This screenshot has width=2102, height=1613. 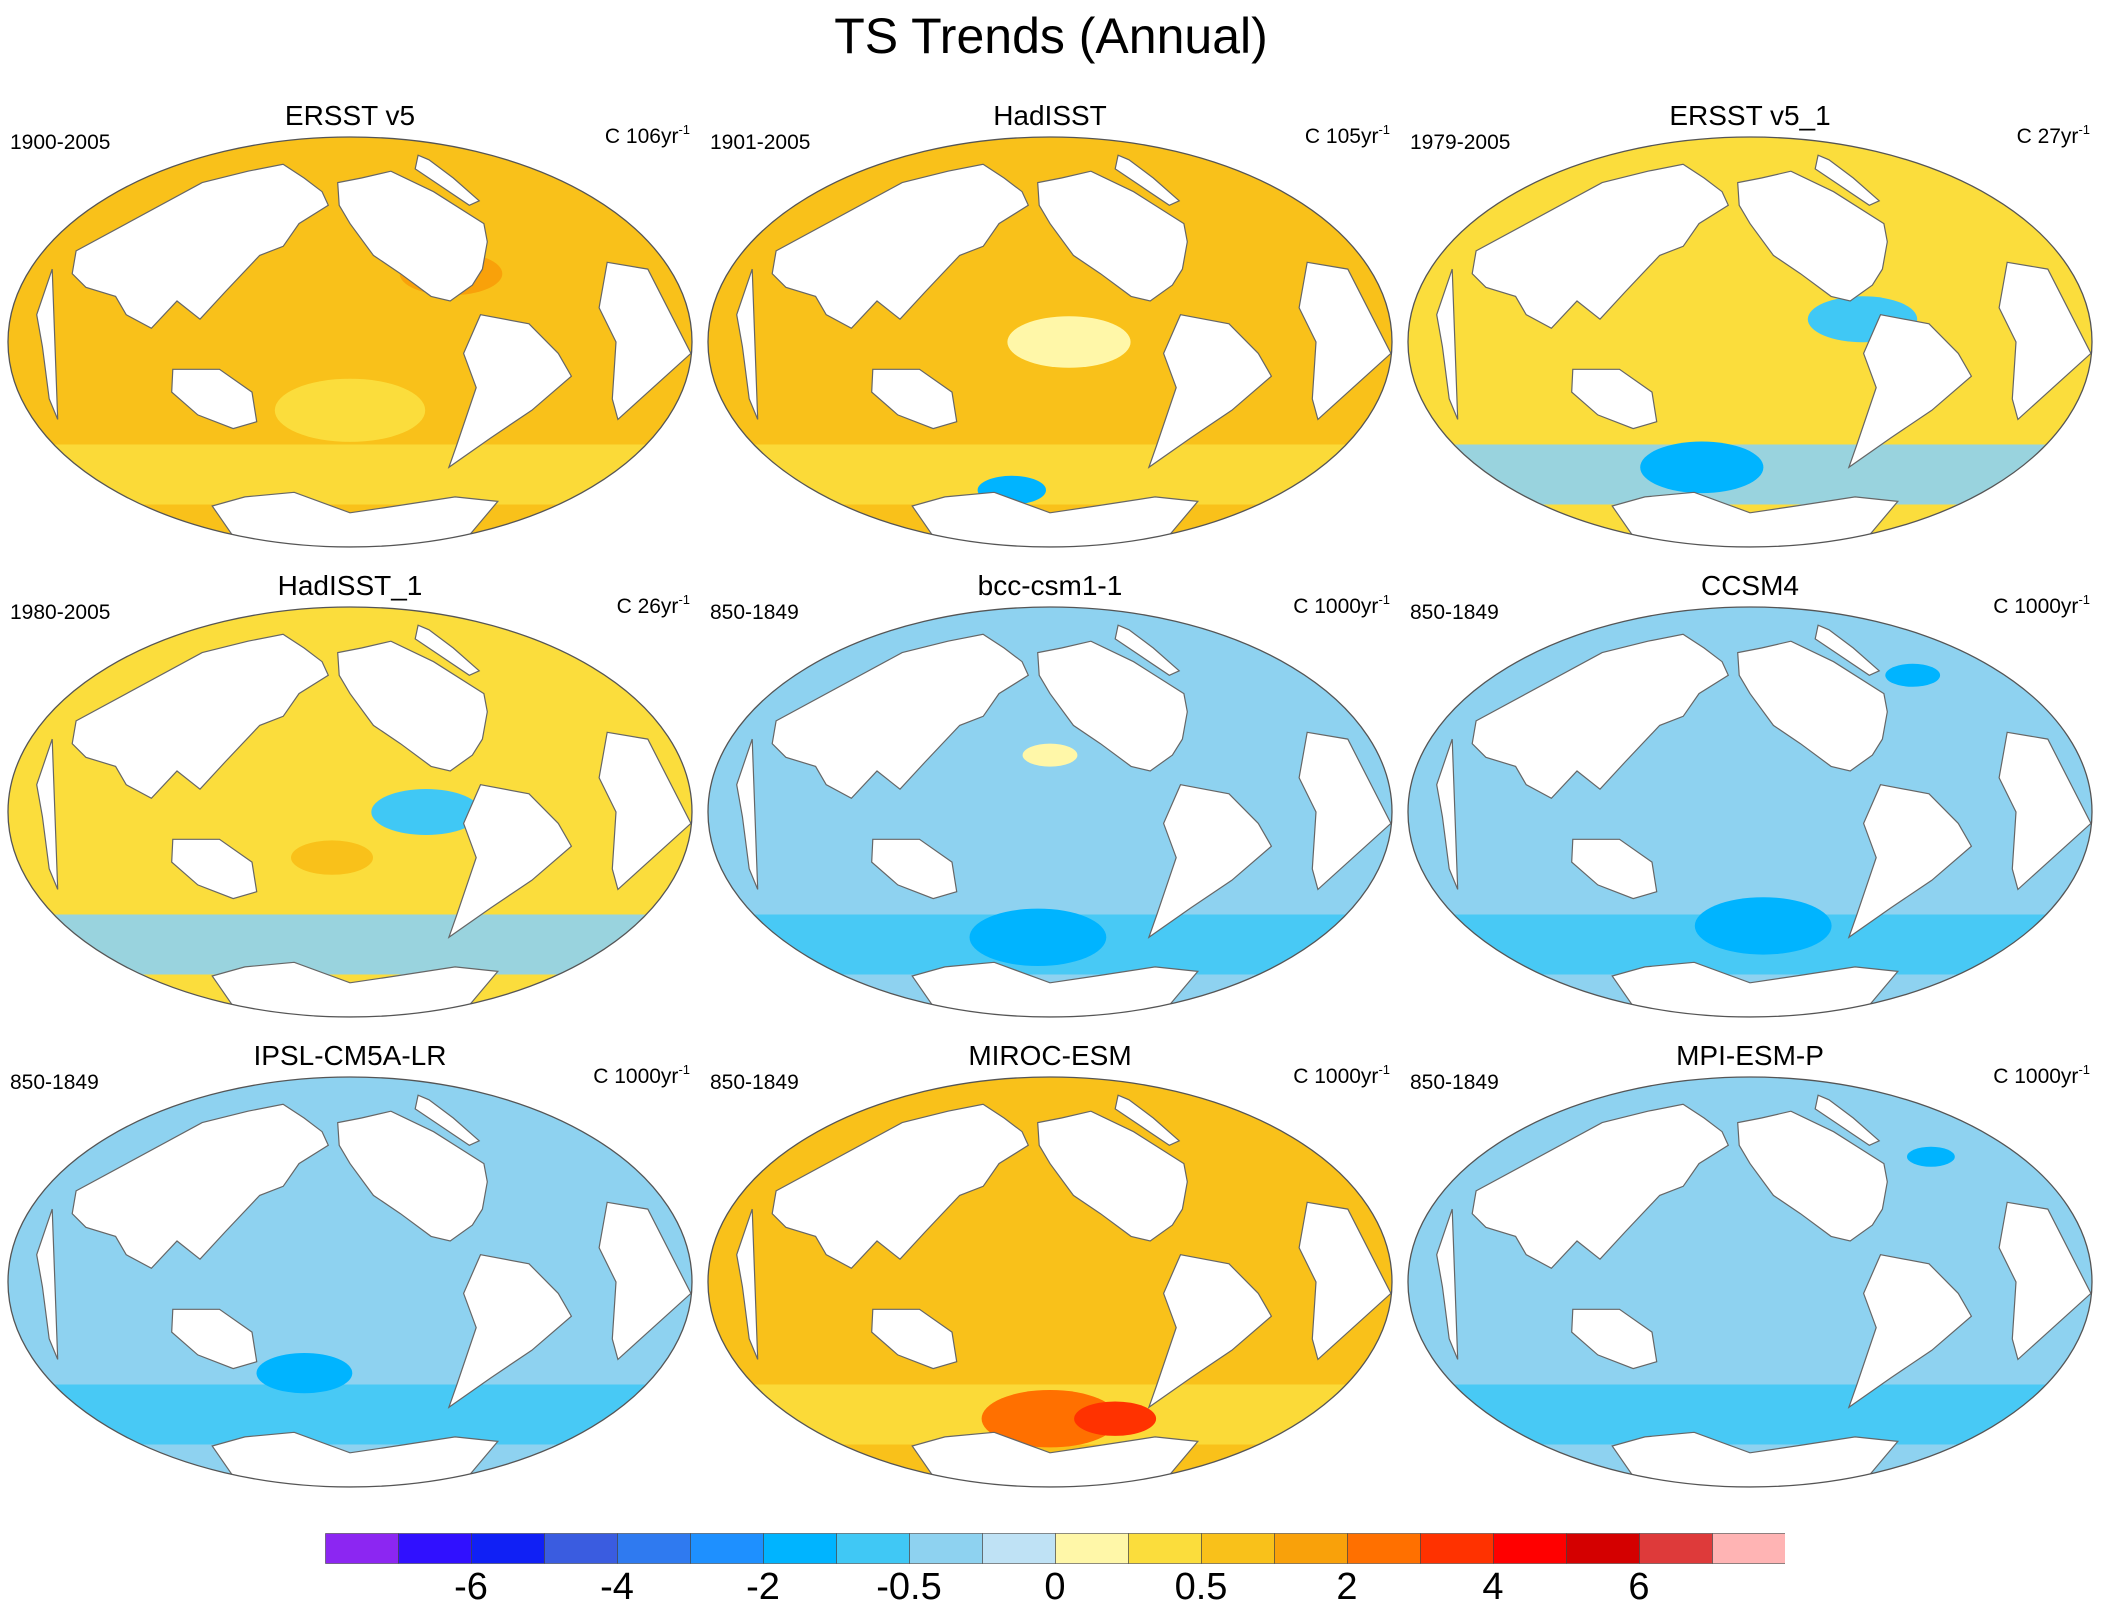 What do you see at coordinates (1347, 135) in the screenshot?
I see `panel-trend-units: C 105yr-1` at bounding box center [1347, 135].